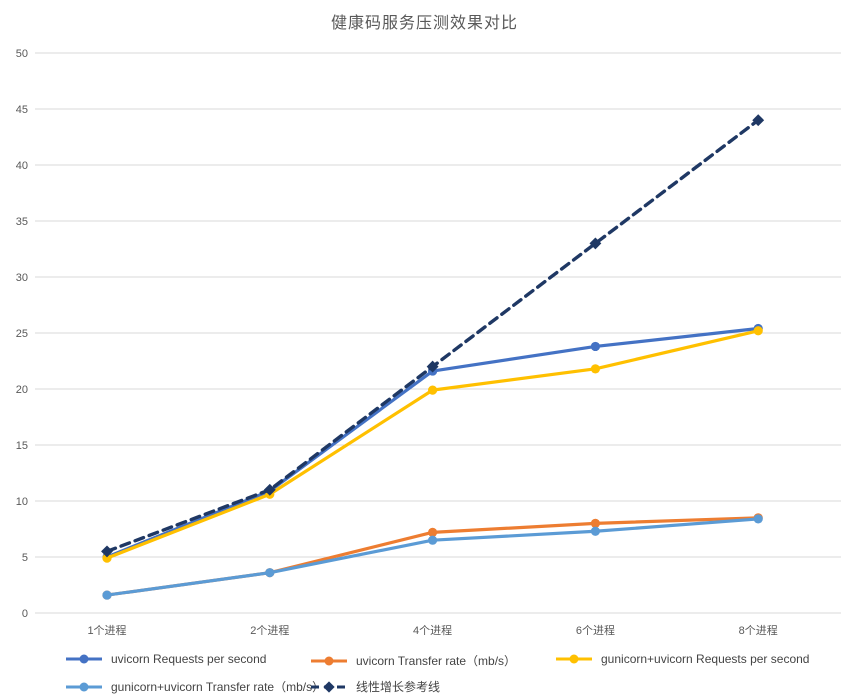  I want to click on x-axis-tick-label: 2个进程, so click(269, 630).